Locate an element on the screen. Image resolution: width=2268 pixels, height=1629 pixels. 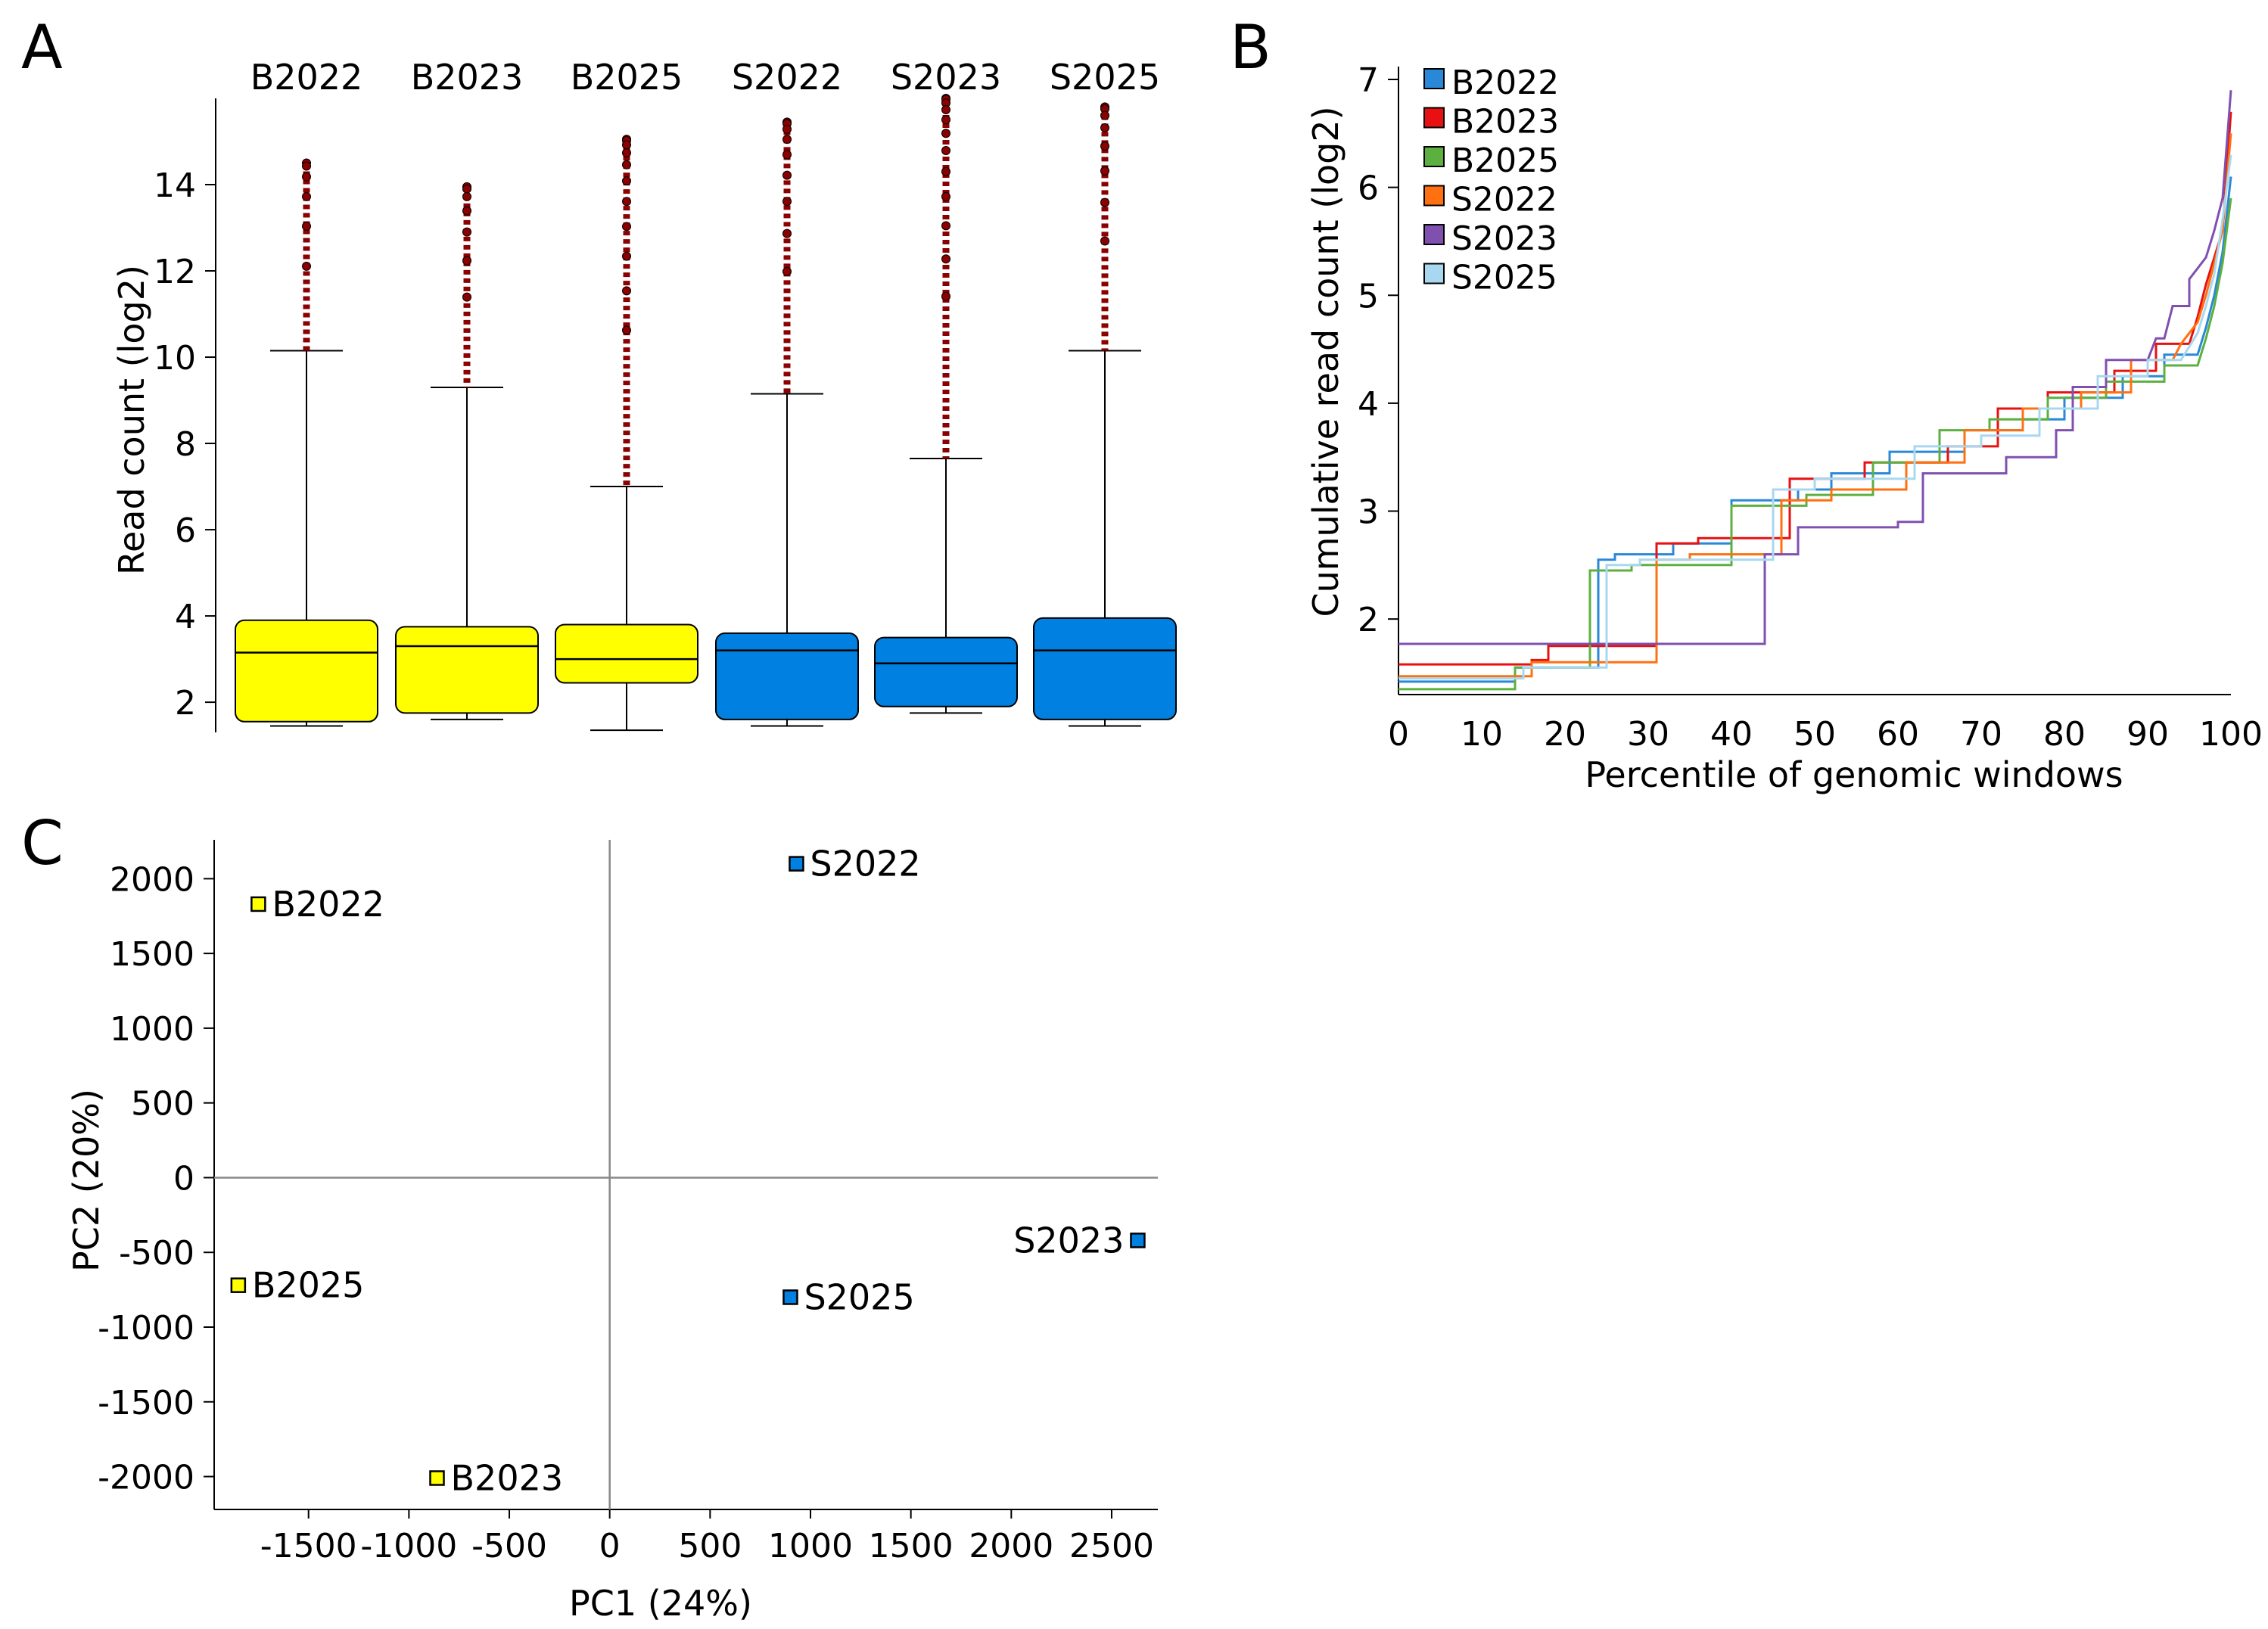
pca-point-label-s2025: S2025 is located at coordinates (859, 1296).